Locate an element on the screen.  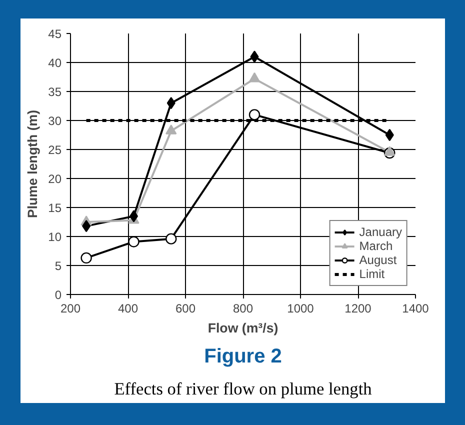
x-tick-label: 1400 is located at coordinates (416, 309).